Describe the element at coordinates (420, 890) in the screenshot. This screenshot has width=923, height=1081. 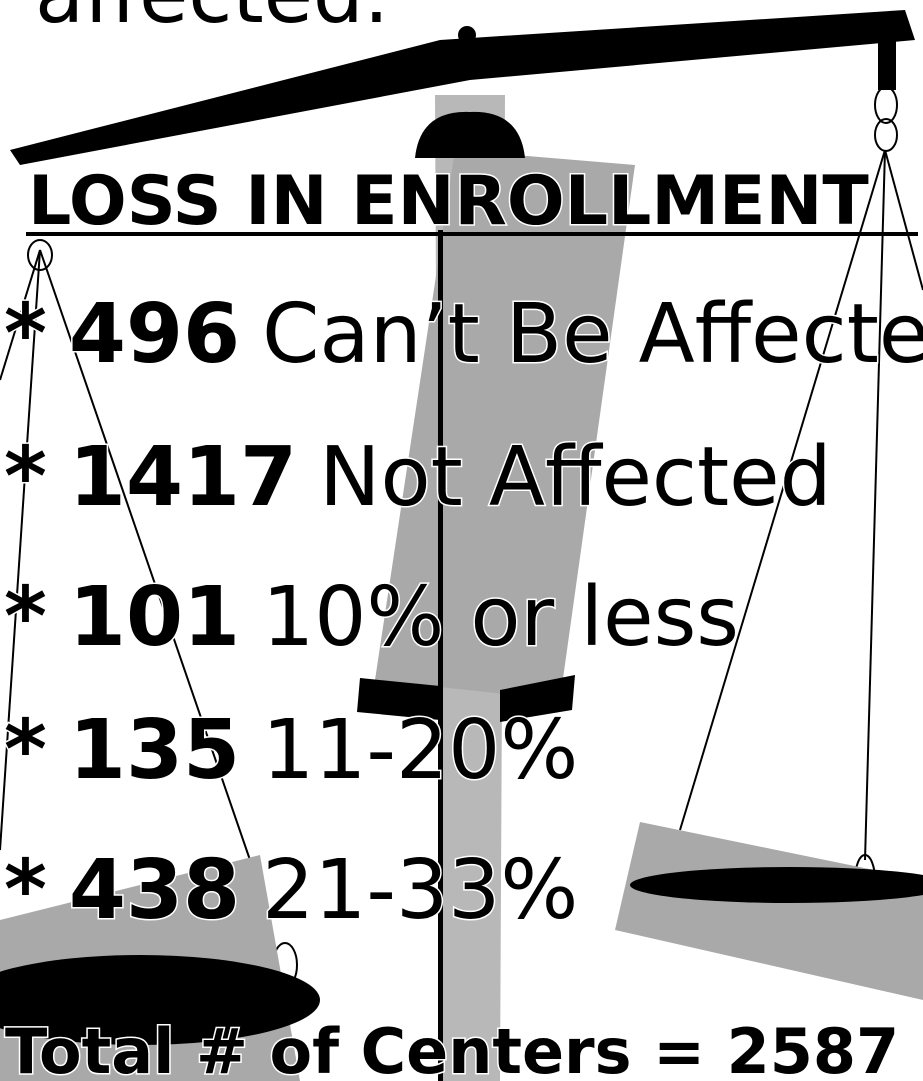
I see `label: 21-33%` at that location.